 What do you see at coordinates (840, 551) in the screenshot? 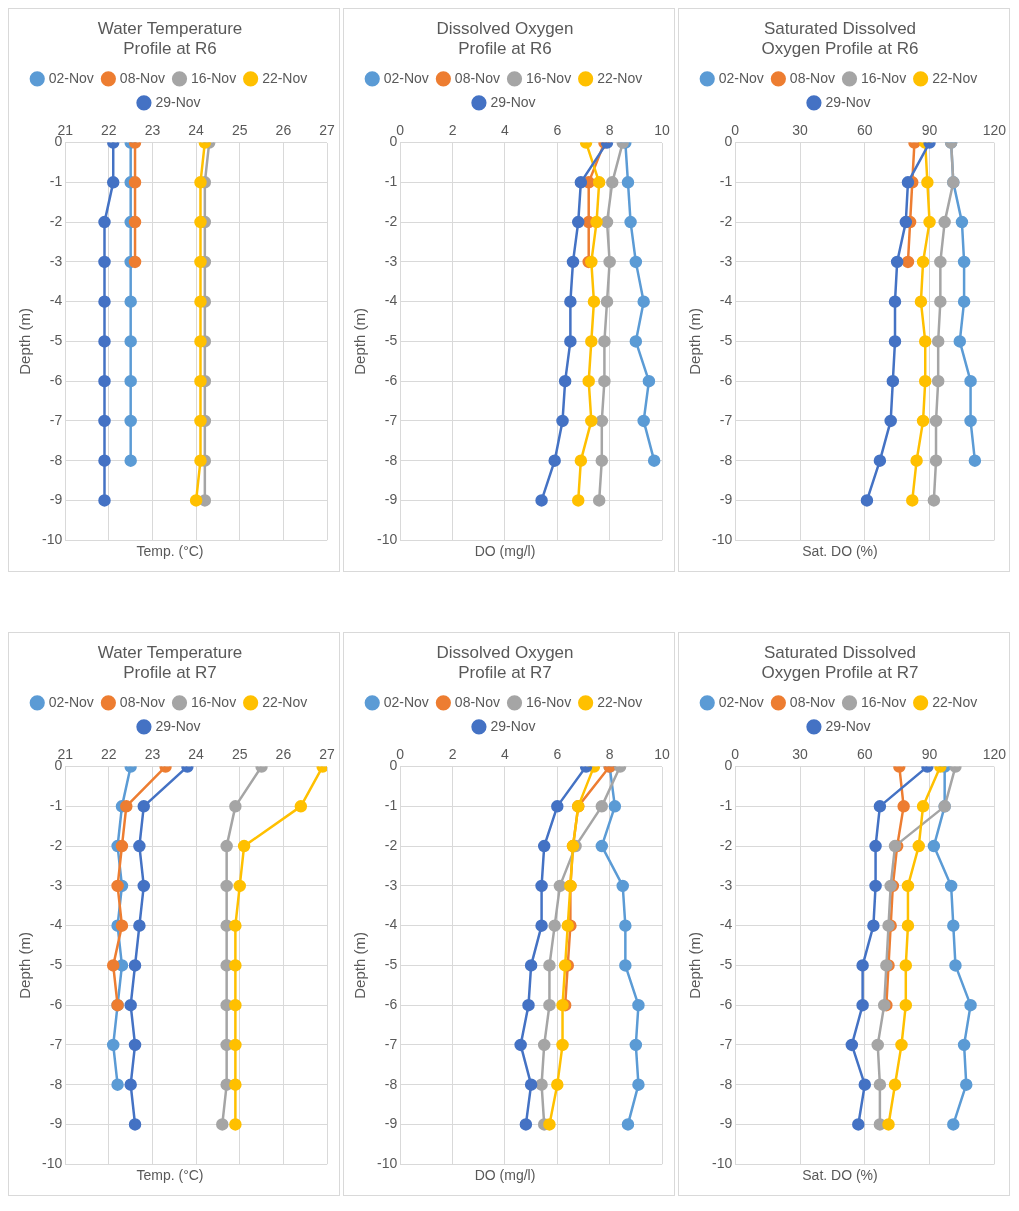
I see `x-axis-title: Sat. DO (%)` at bounding box center [840, 551].